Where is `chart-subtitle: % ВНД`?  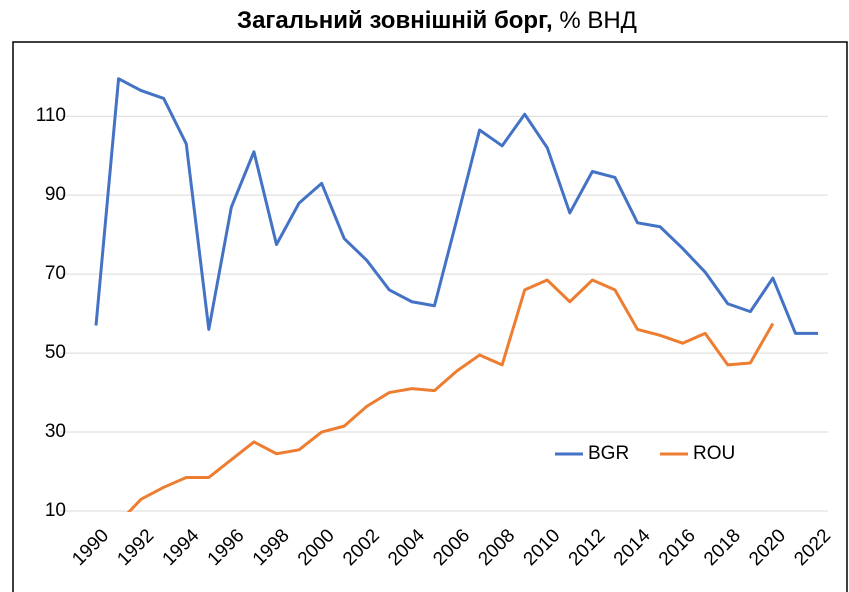 chart-subtitle: % ВНД is located at coordinates (598, 20).